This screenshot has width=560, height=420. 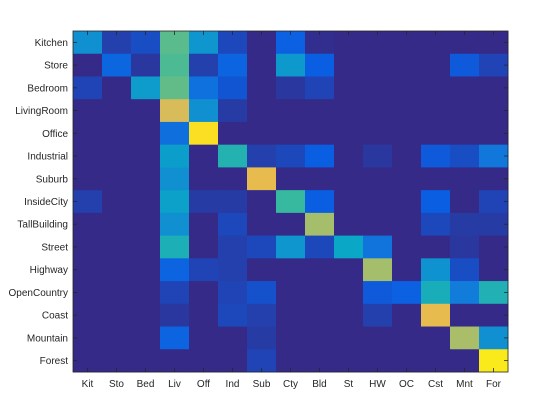 What do you see at coordinates (55, 134) in the screenshot?
I see `y-tick-label: Office` at bounding box center [55, 134].